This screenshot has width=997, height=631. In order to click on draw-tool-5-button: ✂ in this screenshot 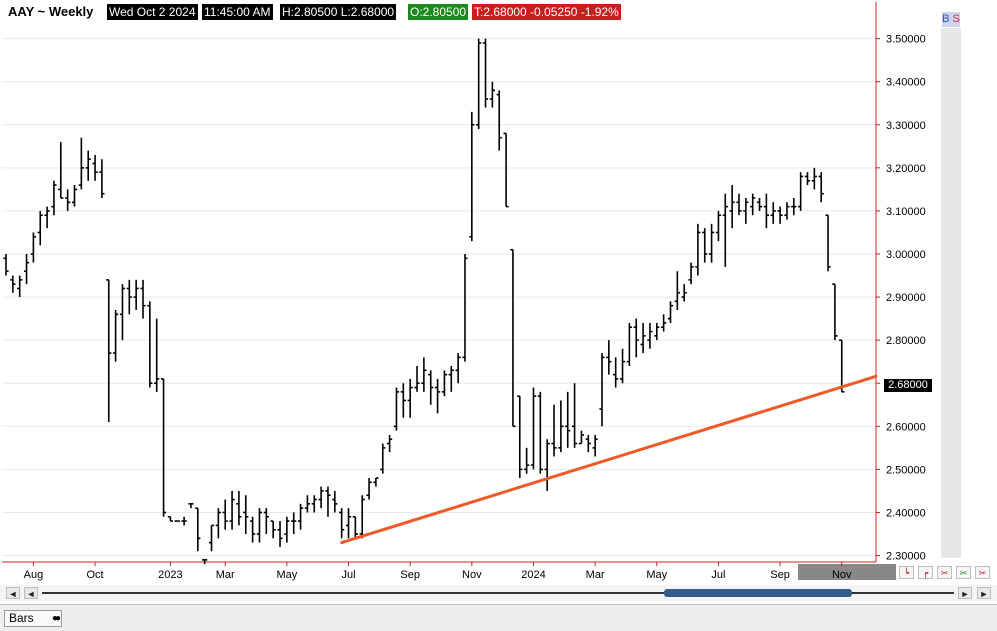, I will do `click(982, 572)`.